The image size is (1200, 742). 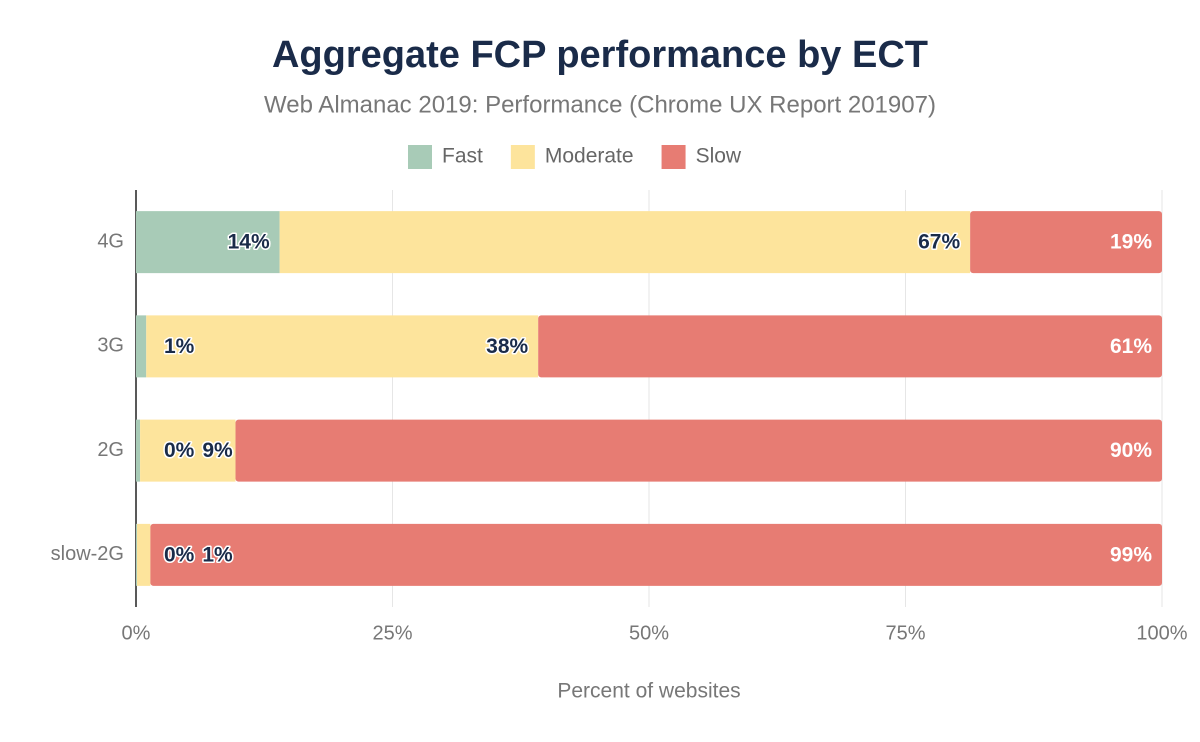 What do you see at coordinates (507, 346) in the screenshot?
I see `data-label: 38%` at bounding box center [507, 346].